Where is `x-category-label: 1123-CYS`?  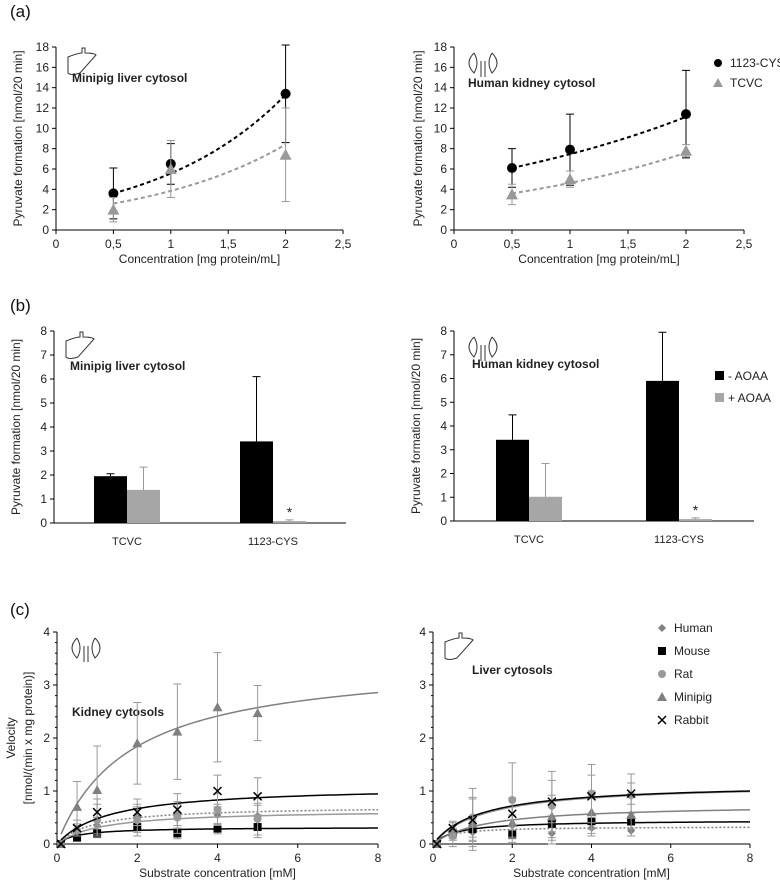 x-category-label: 1123-CYS is located at coordinates (679, 540).